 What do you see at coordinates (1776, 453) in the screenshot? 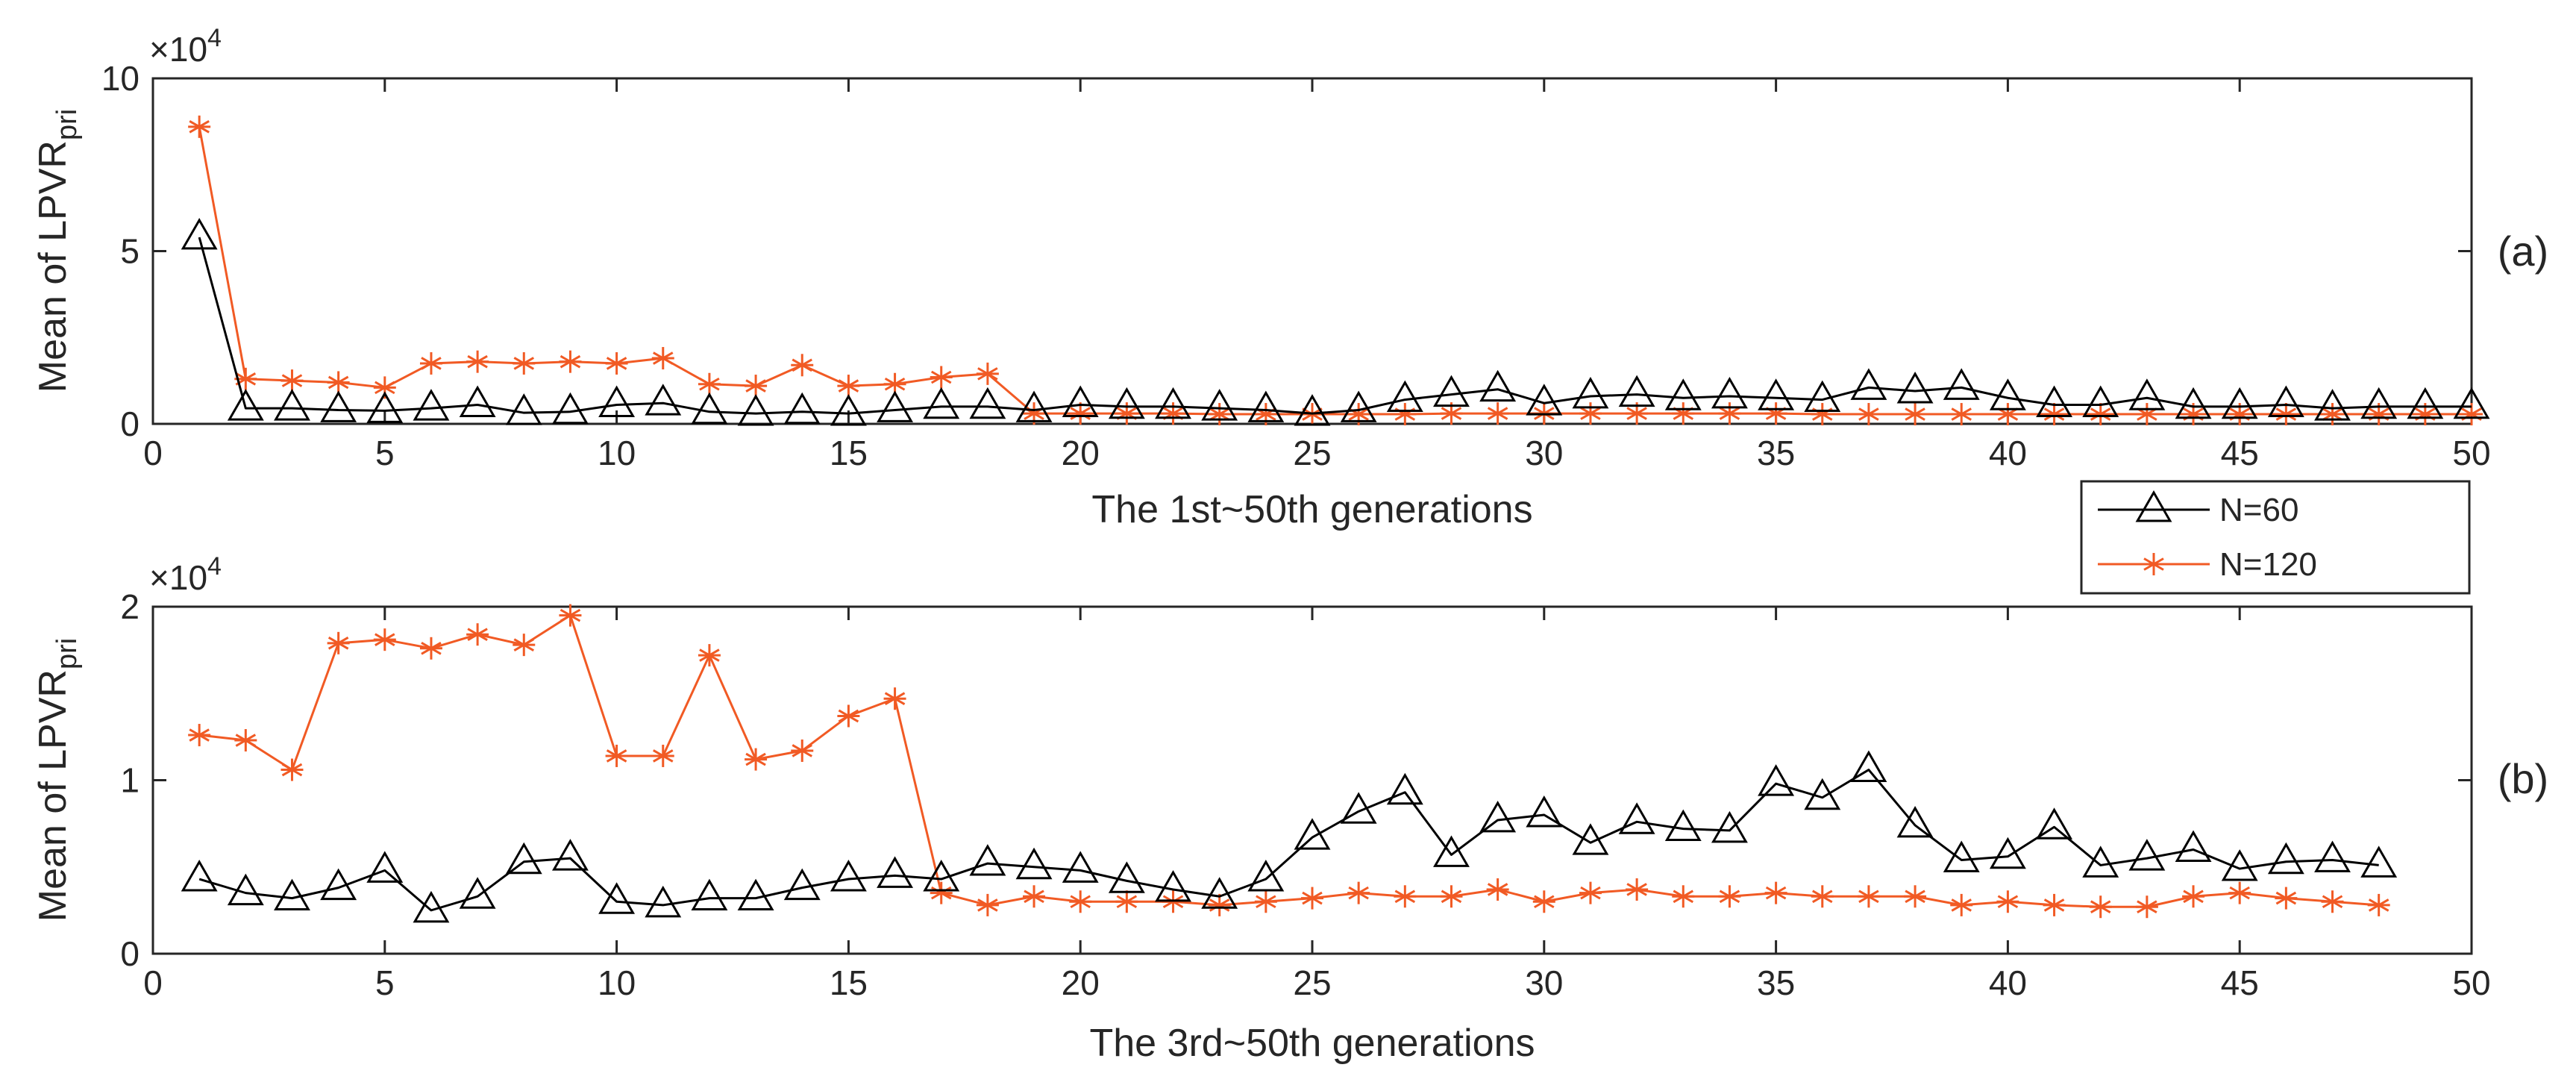
I see `panel-a-xtick-label: 35` at bounding box center [1776, 453].